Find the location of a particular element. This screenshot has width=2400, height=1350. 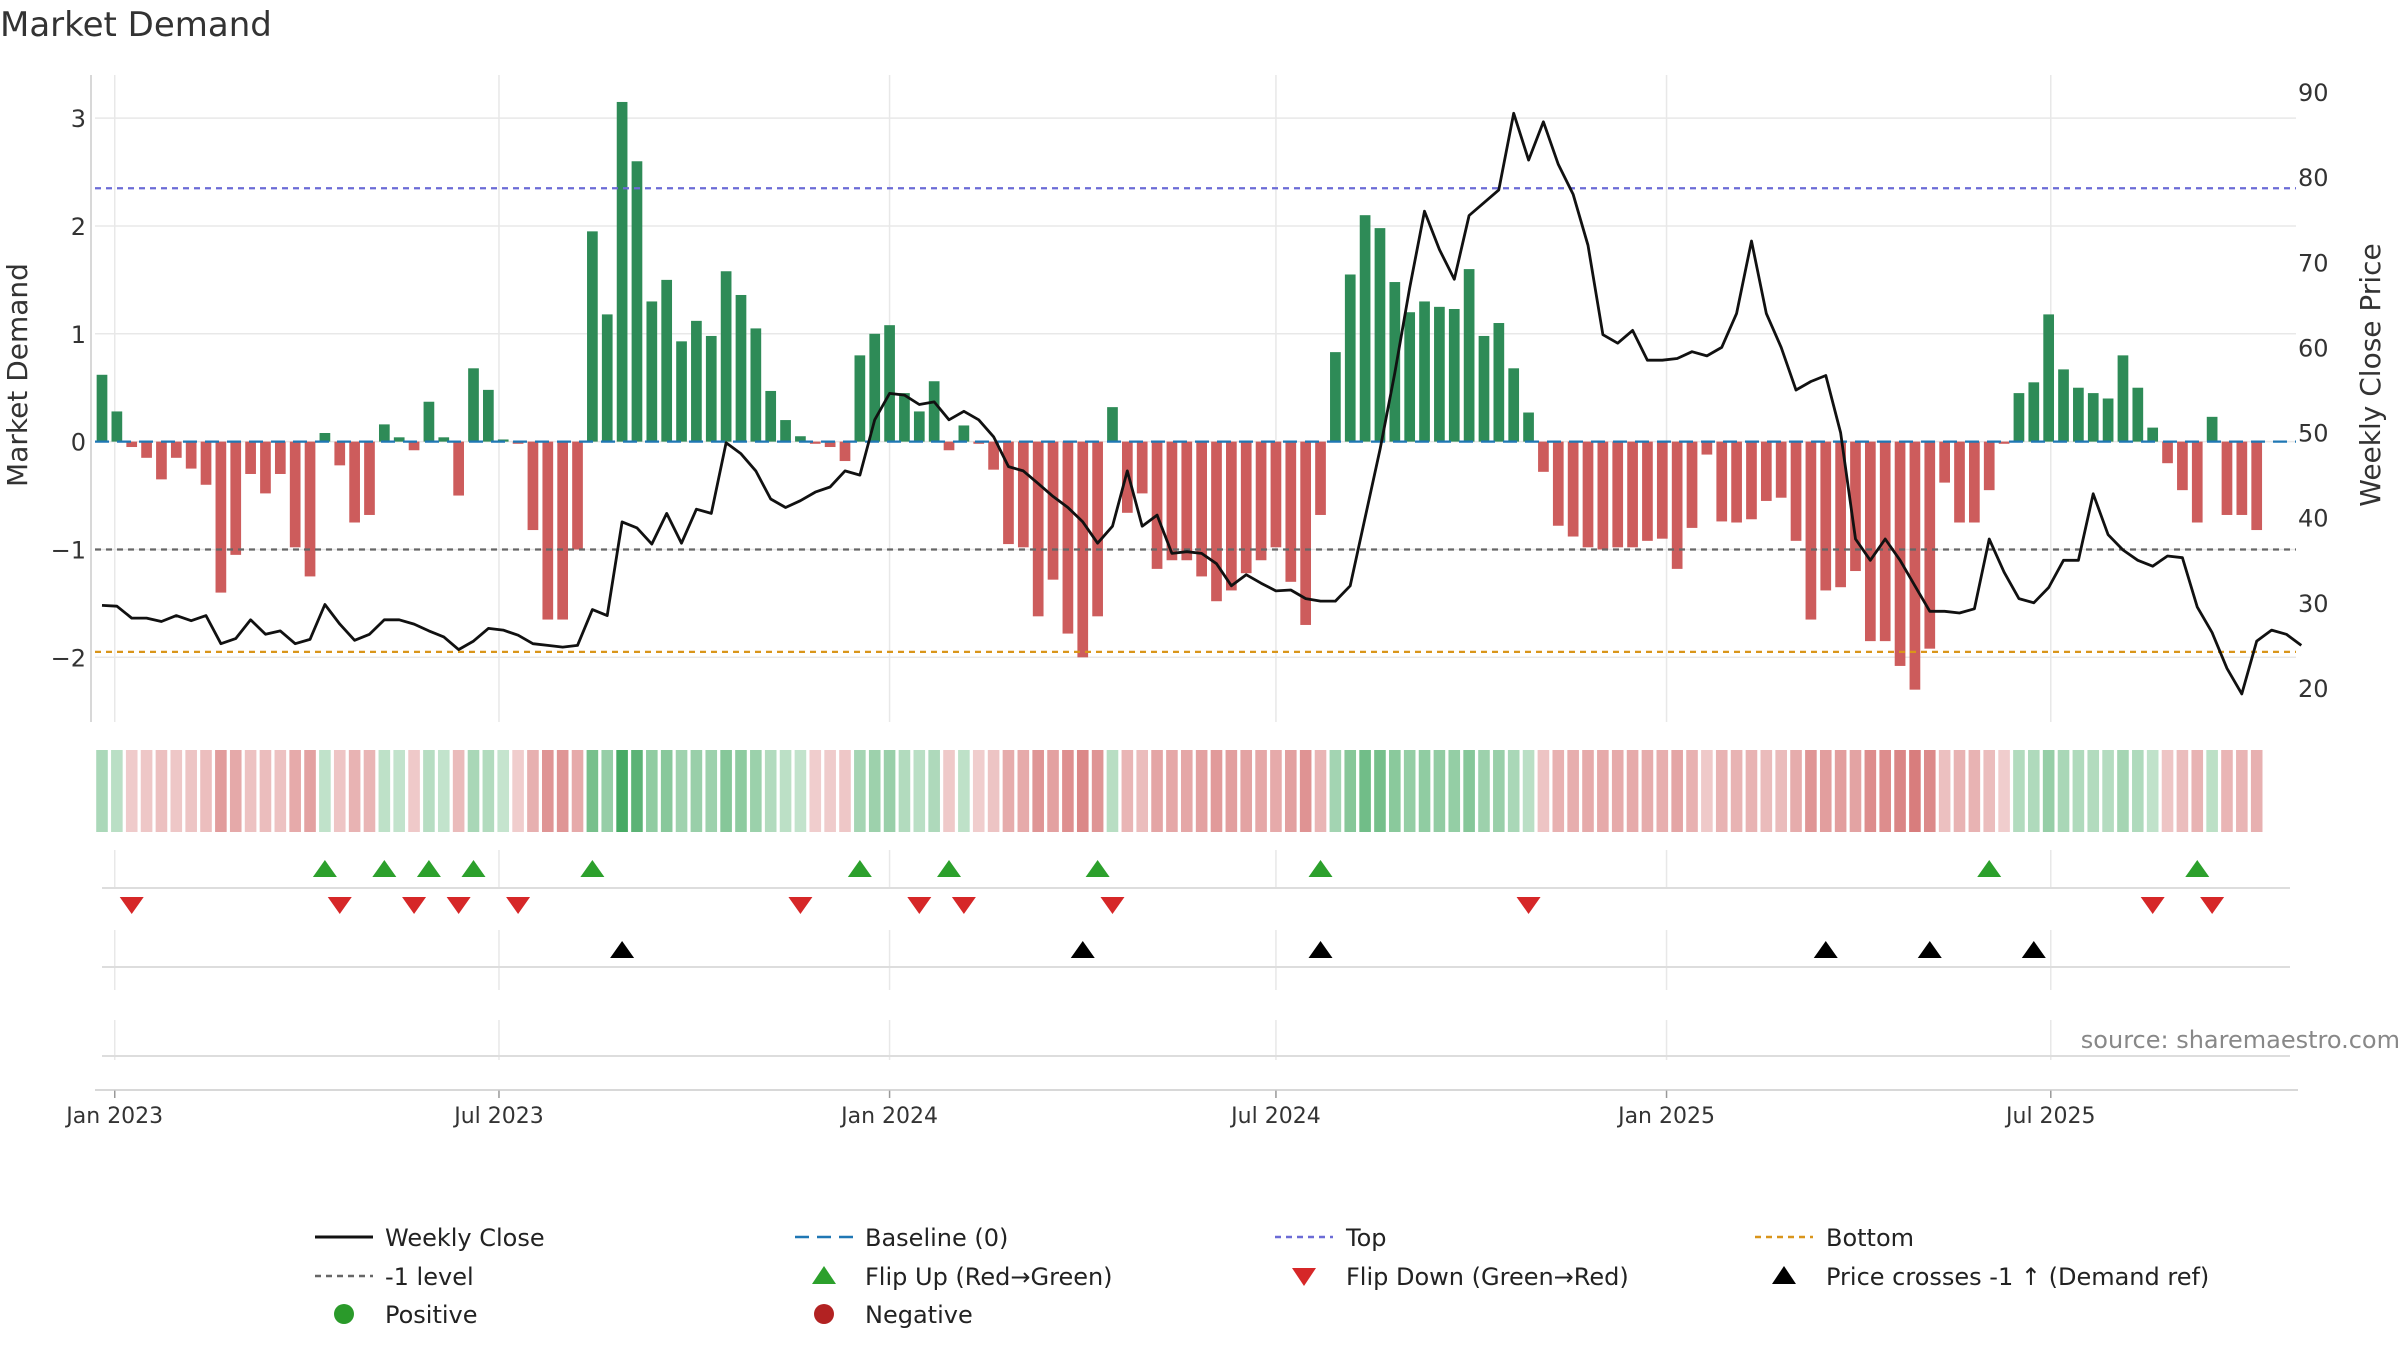

y-left-tick-label: 2 is located at coordinates (78, 227).